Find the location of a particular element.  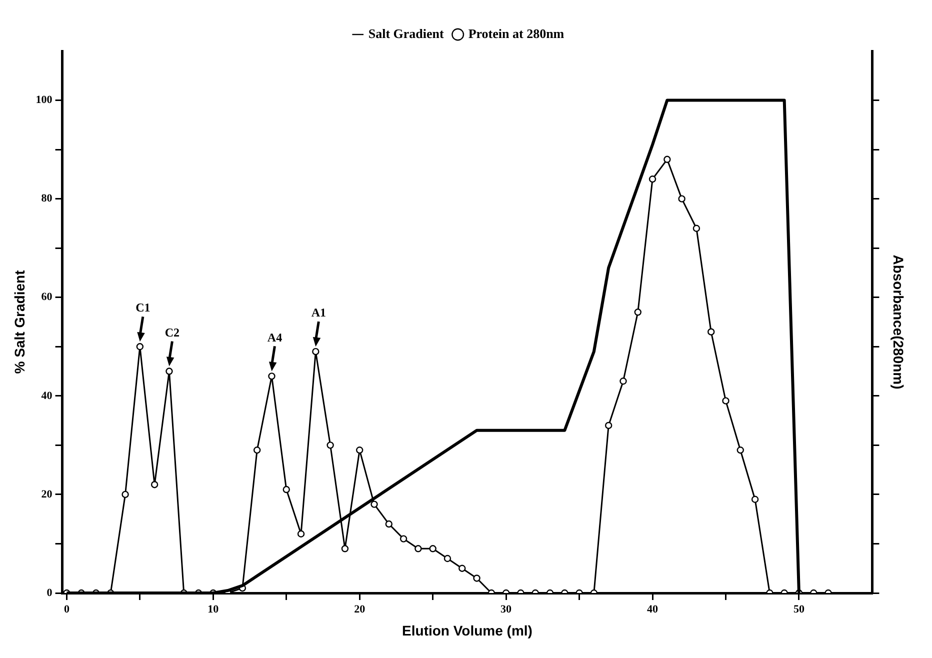

annotation: A4 is located at coordinates (274, 337).